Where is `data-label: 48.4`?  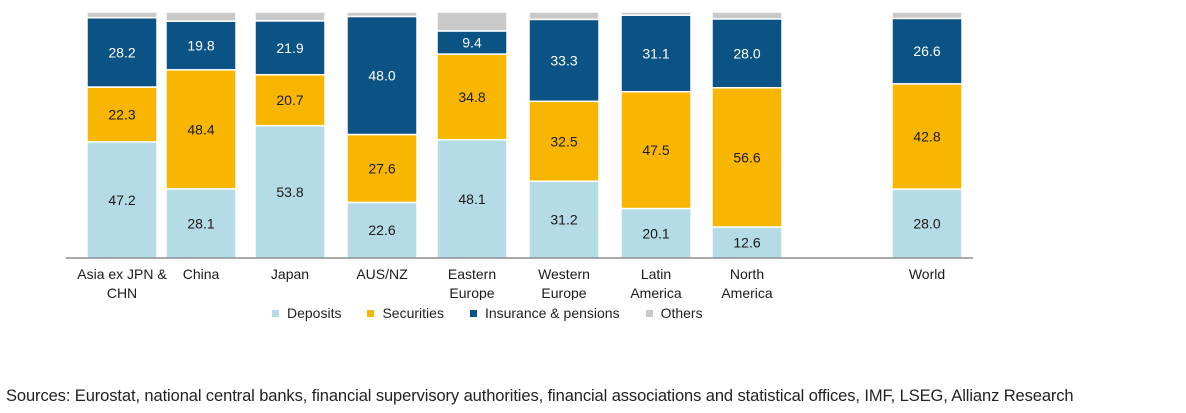 data-label: 48.4 is located at coordinates (200, 129).